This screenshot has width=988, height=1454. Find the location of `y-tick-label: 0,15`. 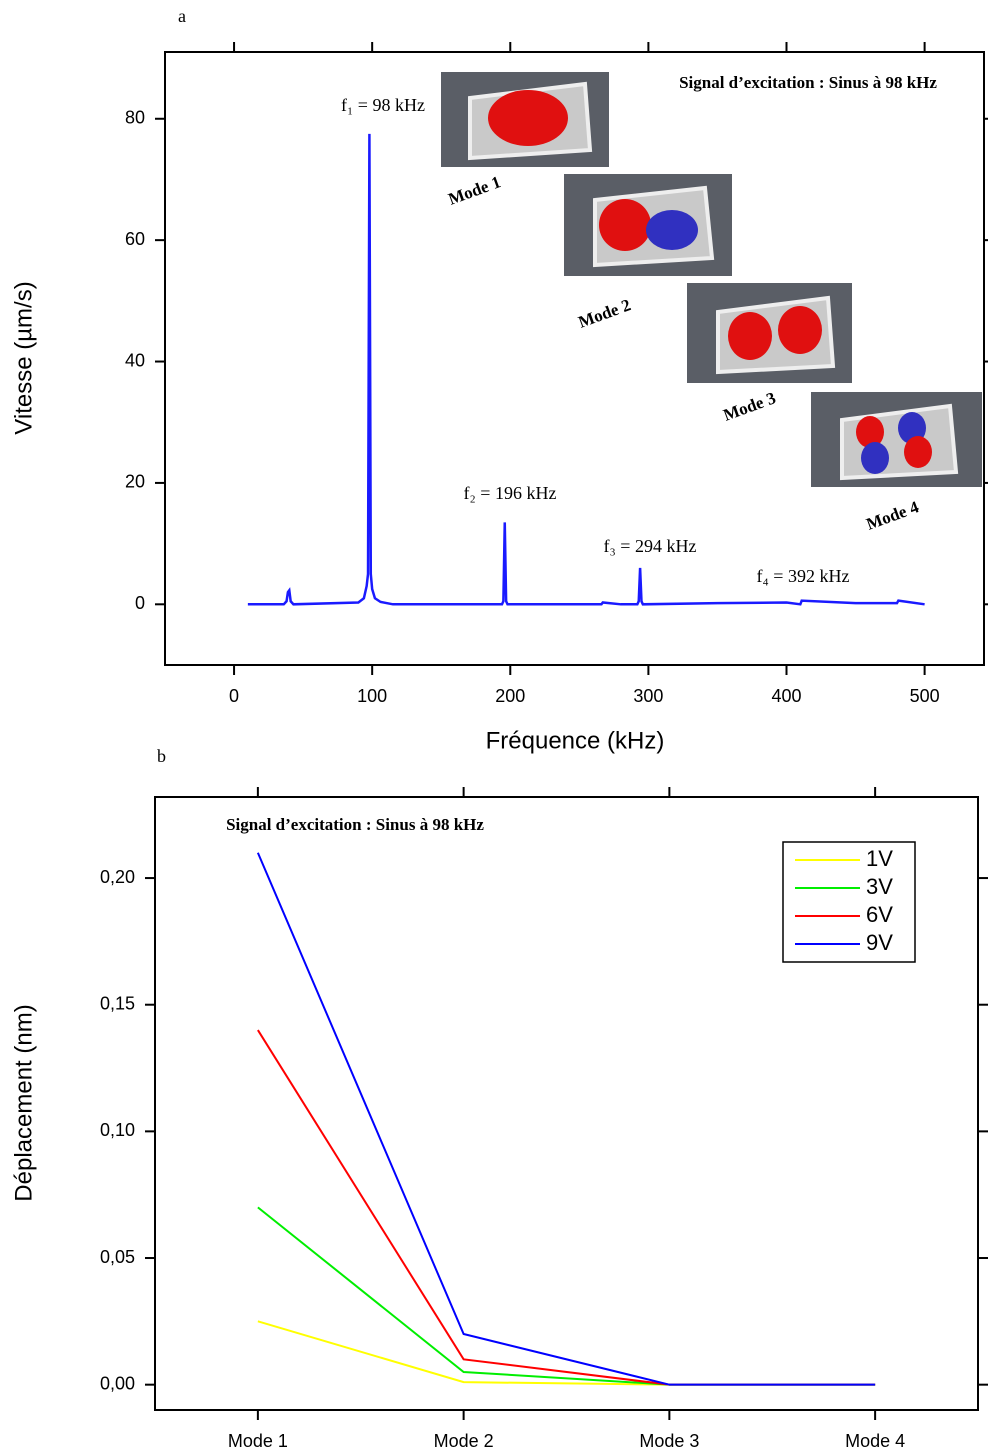

y-tick-label: 0,15 is located at coordinates (117, 1003).